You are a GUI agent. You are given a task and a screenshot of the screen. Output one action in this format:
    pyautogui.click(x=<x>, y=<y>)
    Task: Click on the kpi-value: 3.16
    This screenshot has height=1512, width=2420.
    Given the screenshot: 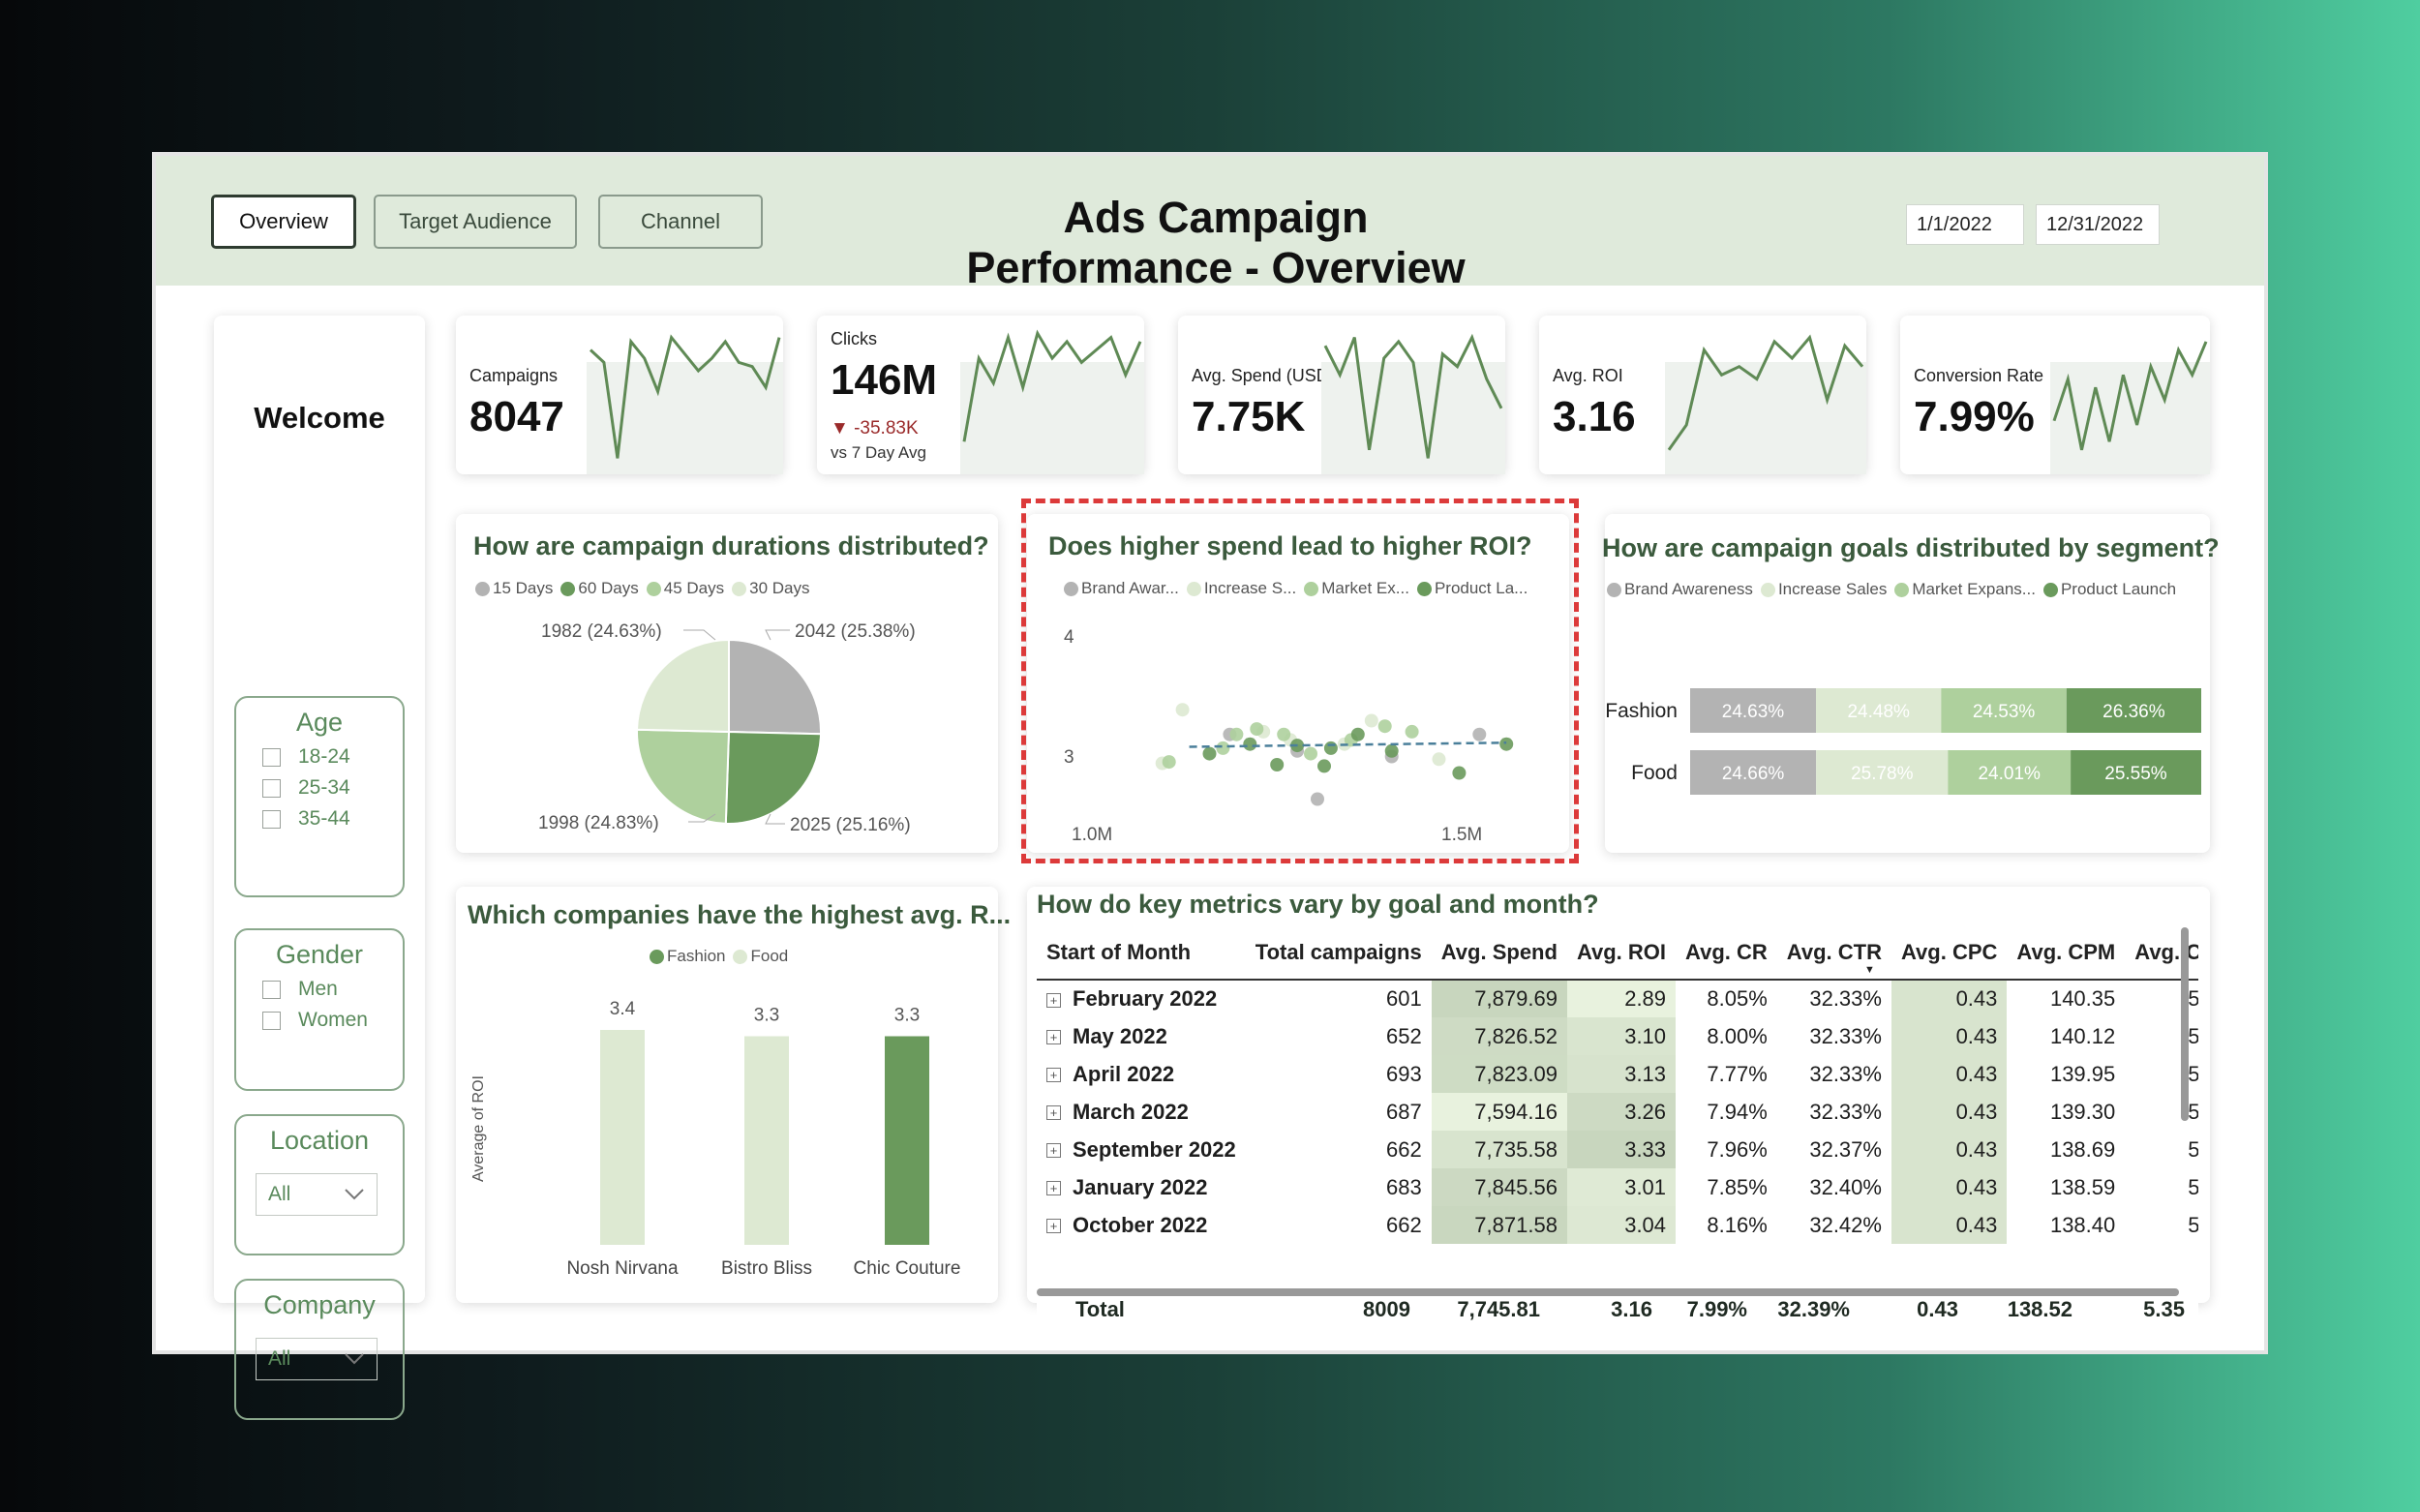 What is the action you would take?
    pyautogui.click(x=1594, y=416)
    